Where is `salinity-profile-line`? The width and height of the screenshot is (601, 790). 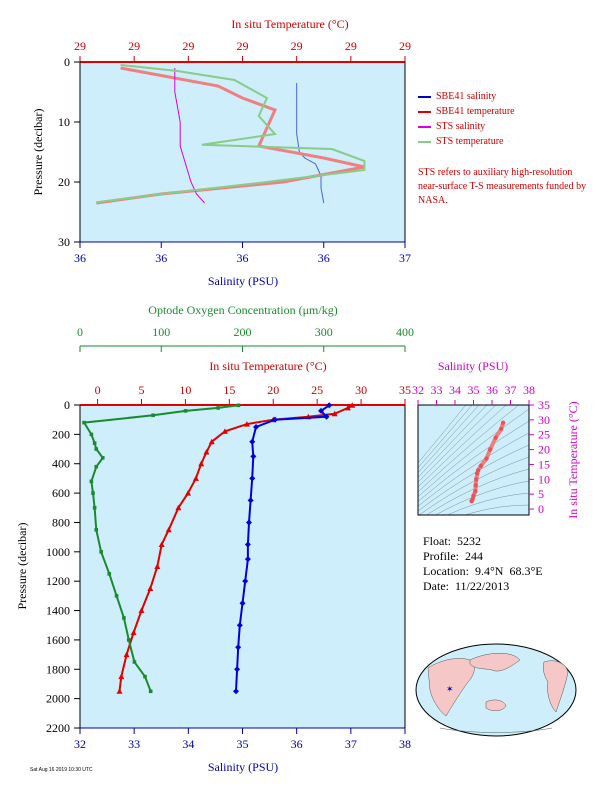 salinity-profile-line is located at coordinates (282, 548).